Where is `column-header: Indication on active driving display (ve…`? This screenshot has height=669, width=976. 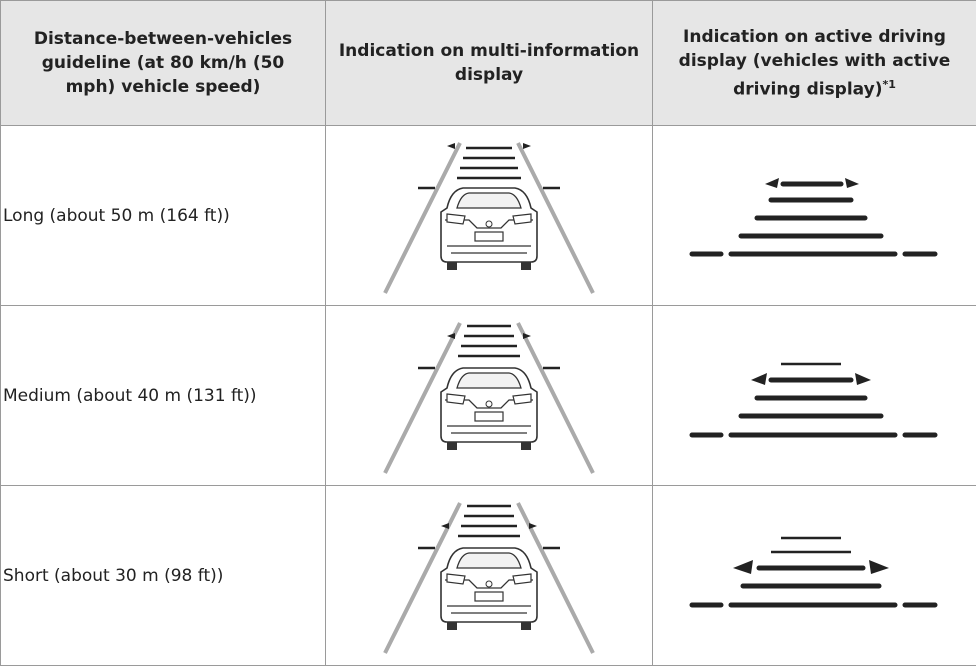 column-header: Indication on active driving display (ve… is located at coordinates (814, 63).